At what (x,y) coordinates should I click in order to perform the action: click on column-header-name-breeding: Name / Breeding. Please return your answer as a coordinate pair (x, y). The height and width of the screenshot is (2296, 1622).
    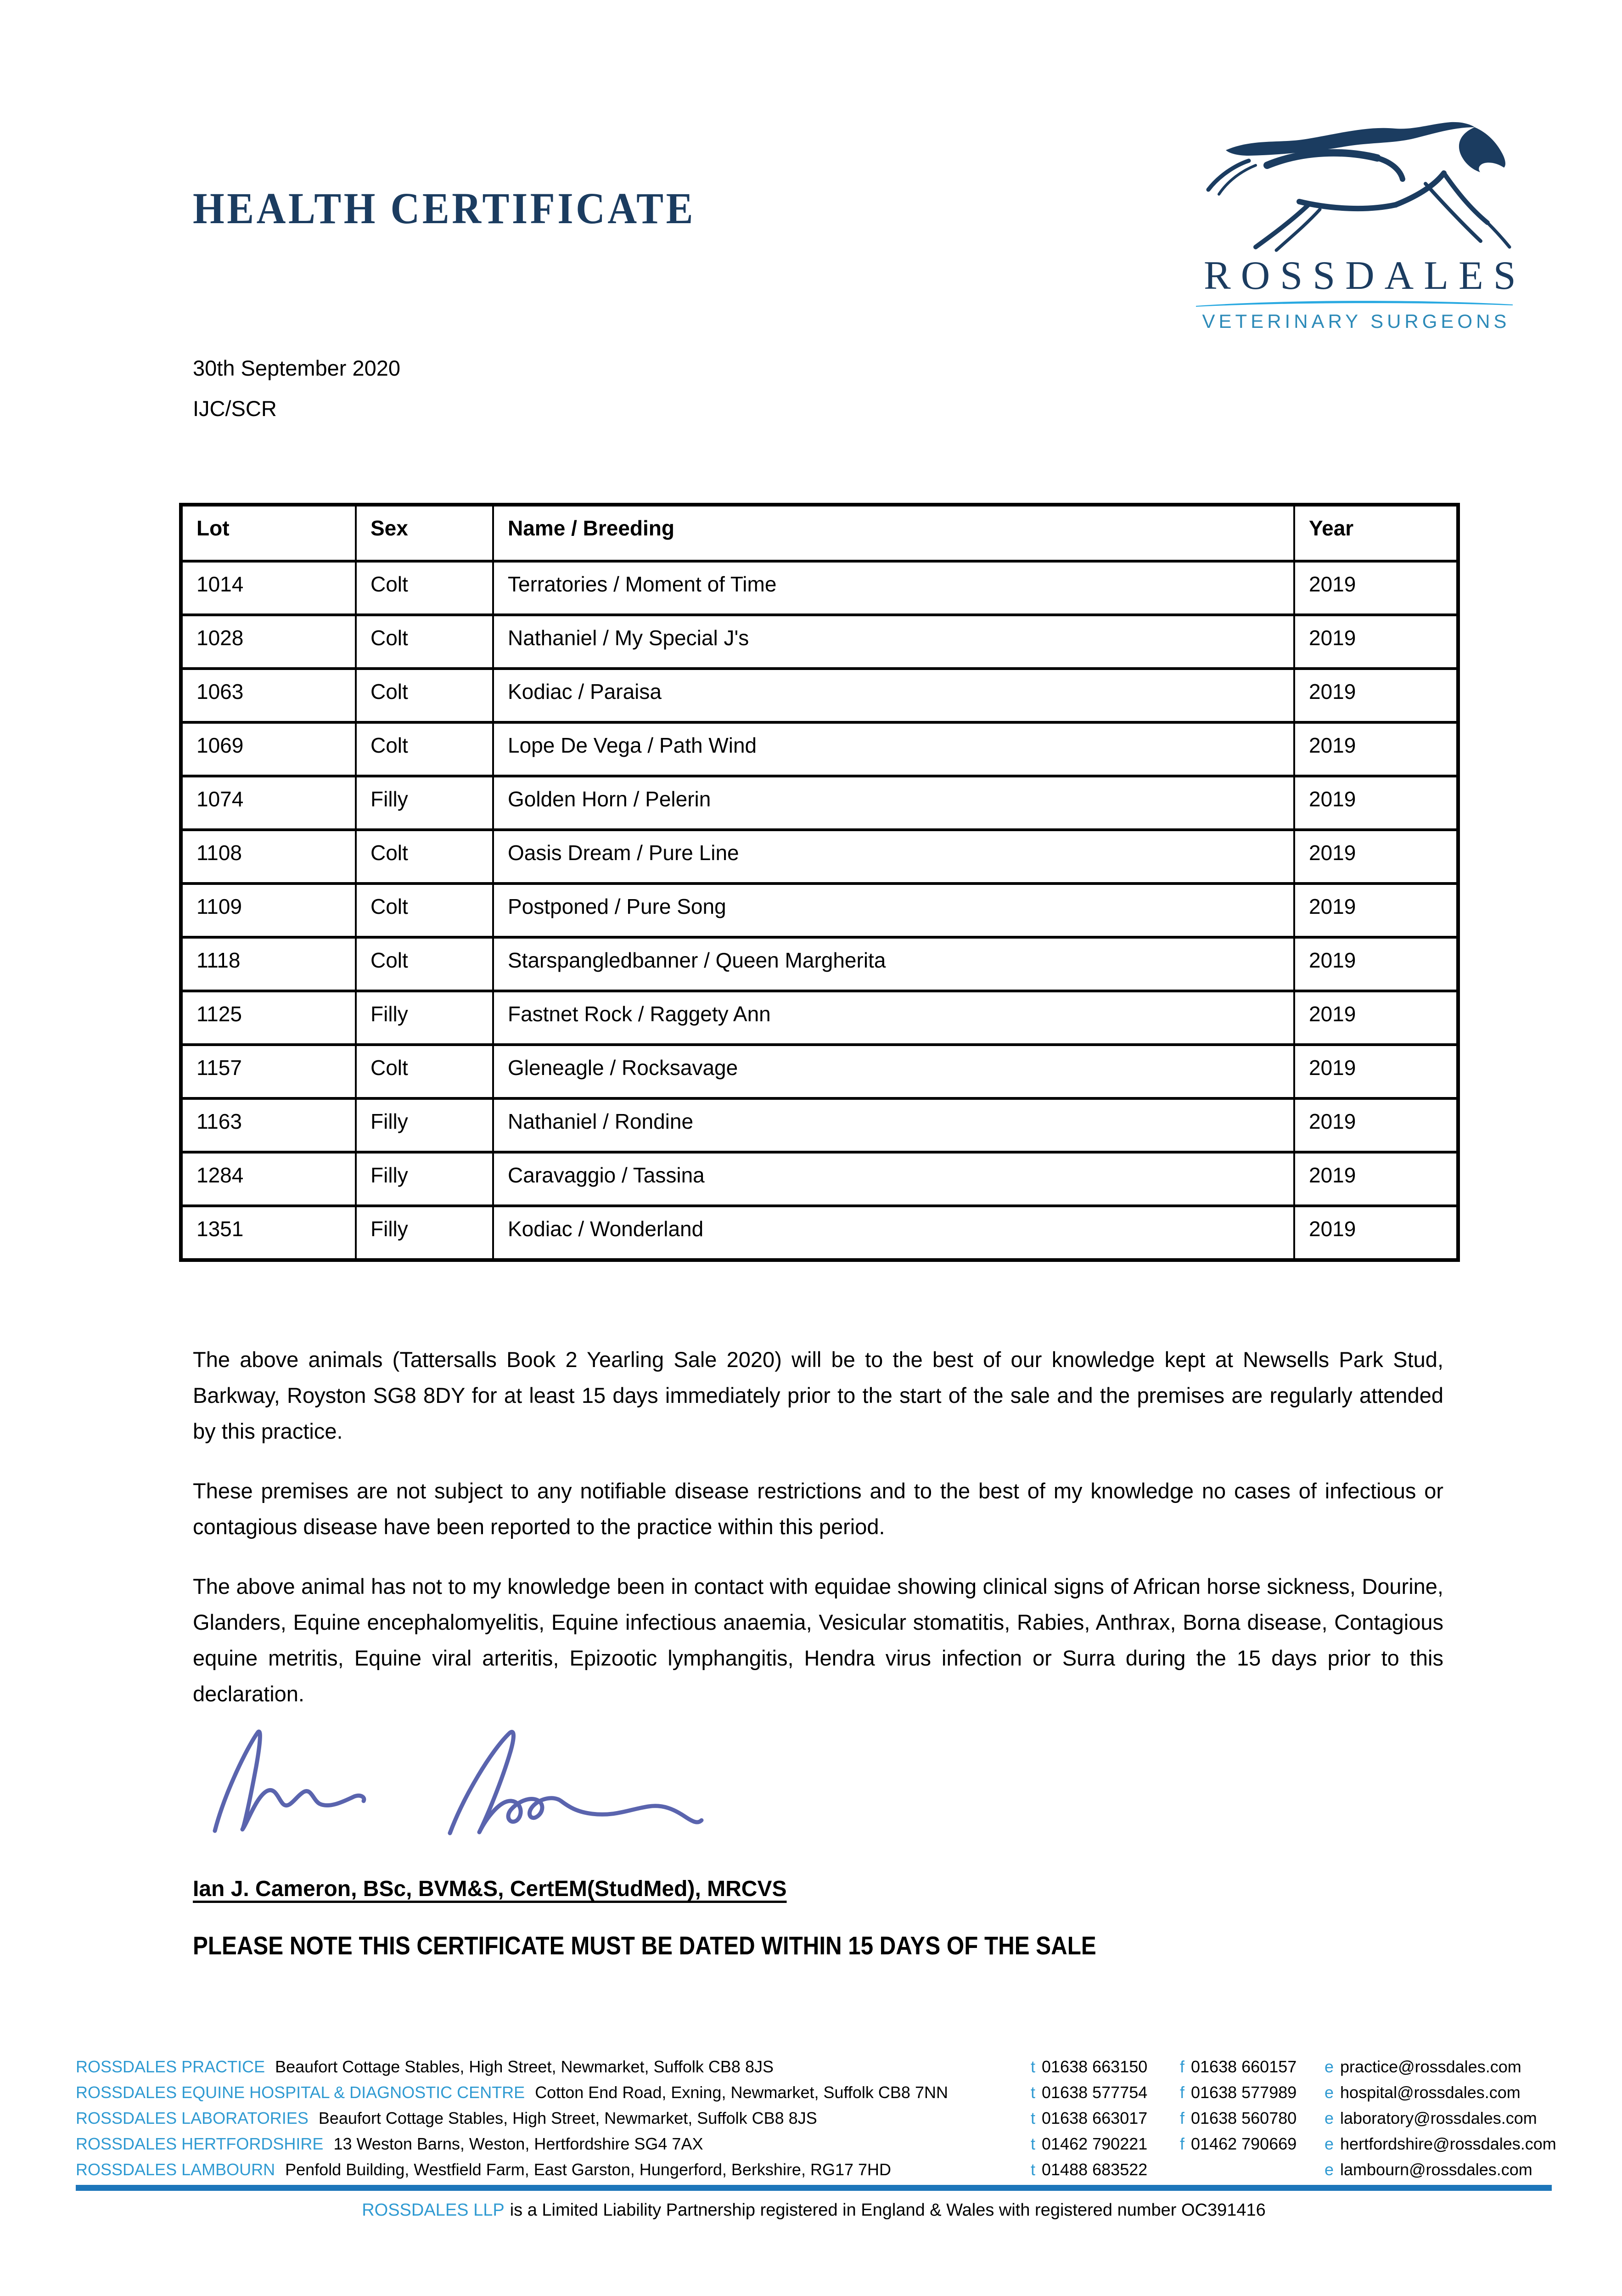
    Looking at the image, I should click on (894, 533).